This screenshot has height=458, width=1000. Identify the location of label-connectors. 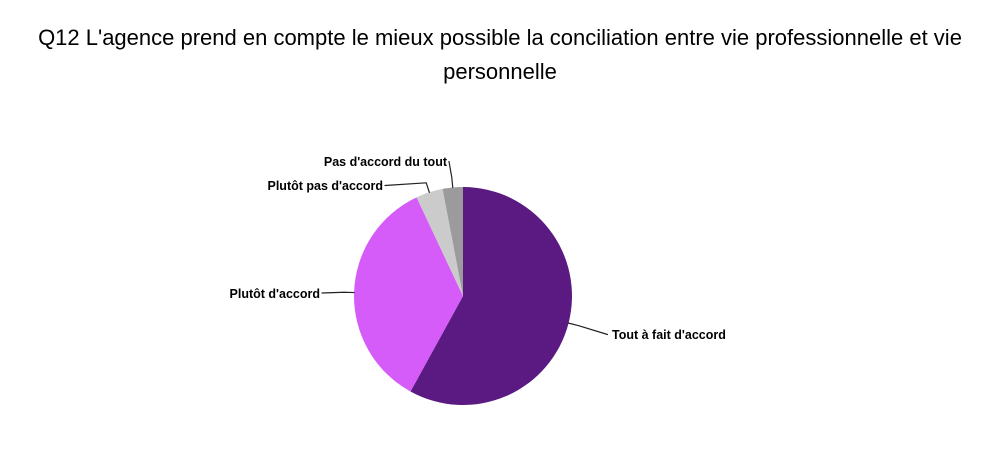
(465, 248).